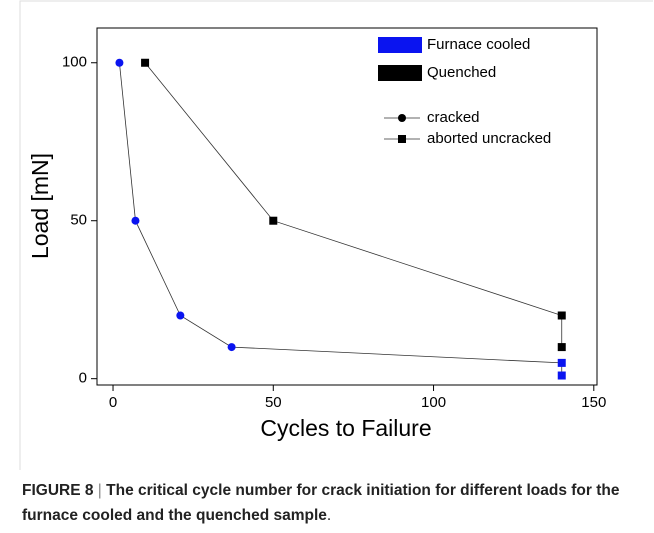  What do you see at coordinates (58, 490) in the screenshot?
I see `caption-label: FIGURE 8` at bounding box center [58, 490].